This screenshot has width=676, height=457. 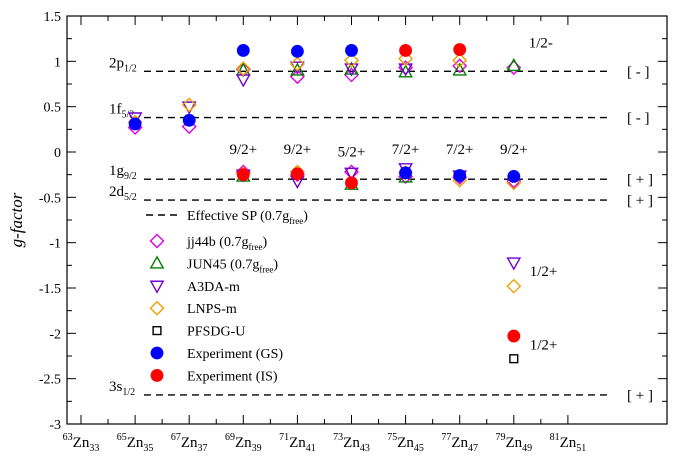 What do you see at coordinates (123, 172) in the screenshot?
I see `orbital-label: 1g9/2` at bounding box center [123, 172].